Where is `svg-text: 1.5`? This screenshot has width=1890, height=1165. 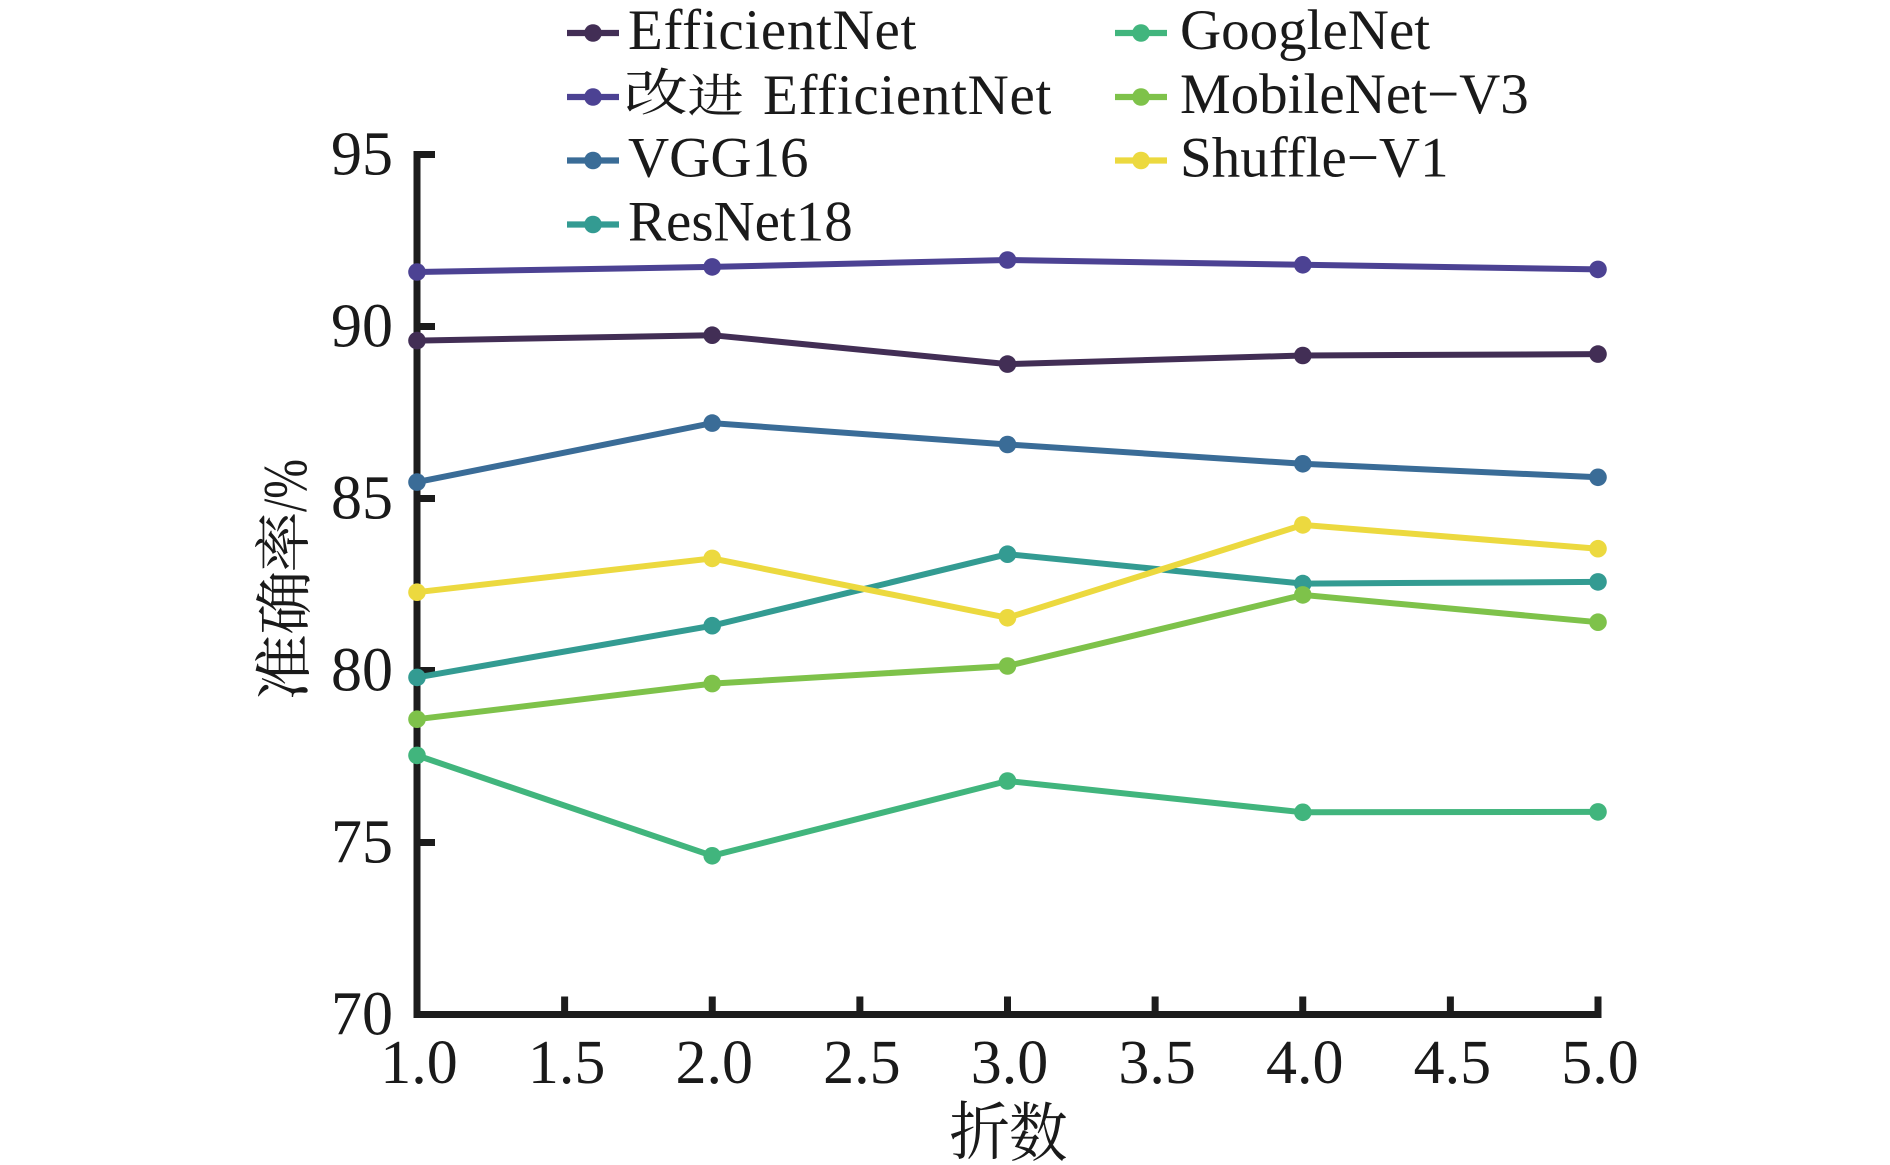
svg-text: 1.5 is located at coordinates (567, 1063).